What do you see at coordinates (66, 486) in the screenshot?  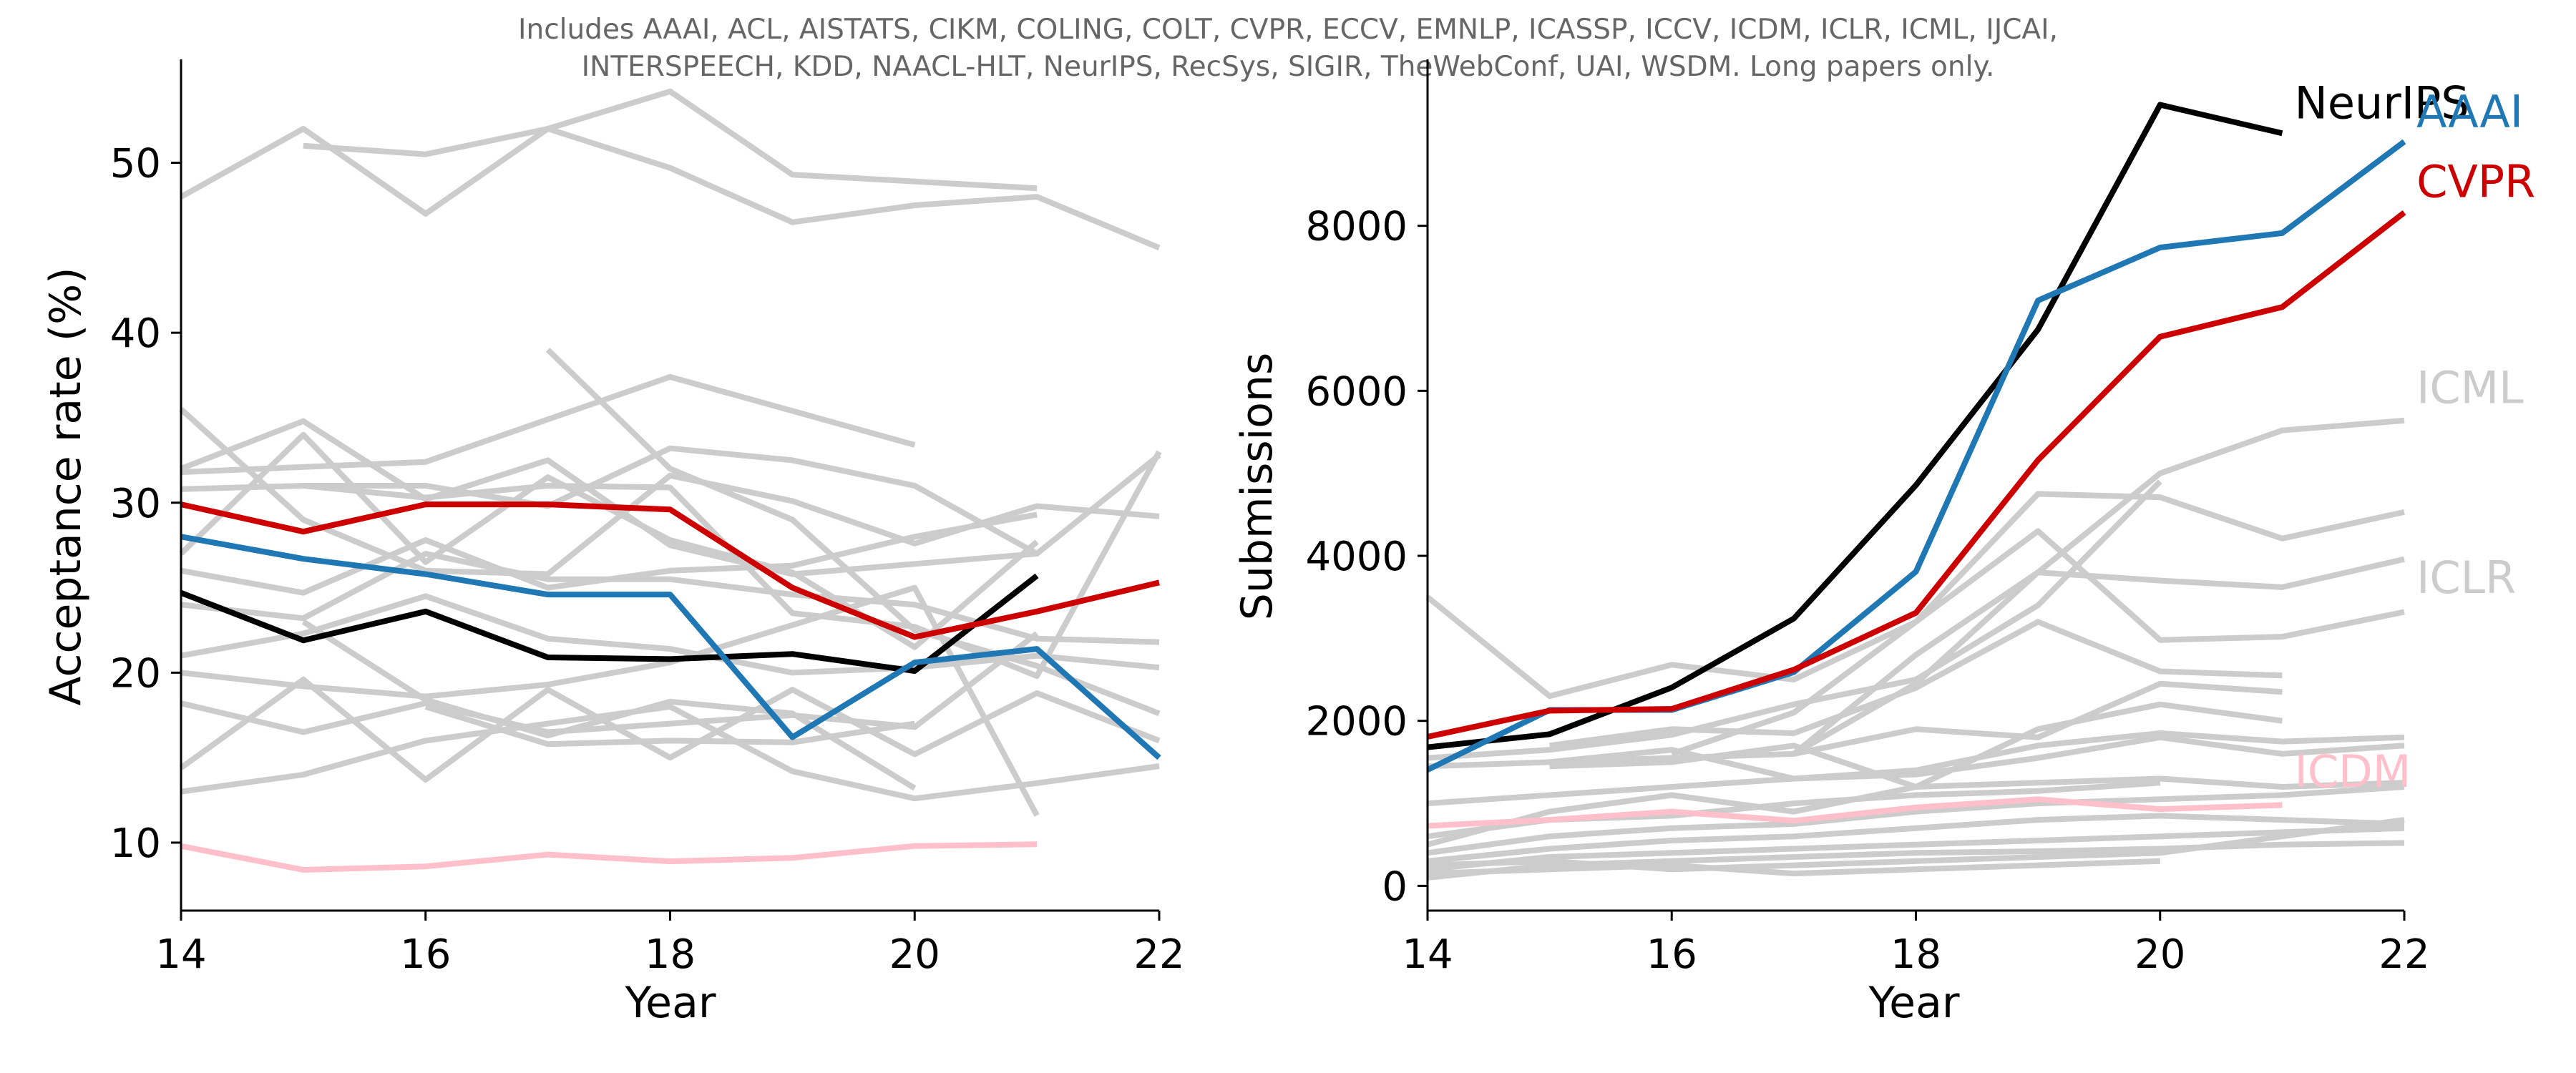 I see `acceptance-y-axis-title: Acceptance rate (%)` at bounding box center [66, 486].